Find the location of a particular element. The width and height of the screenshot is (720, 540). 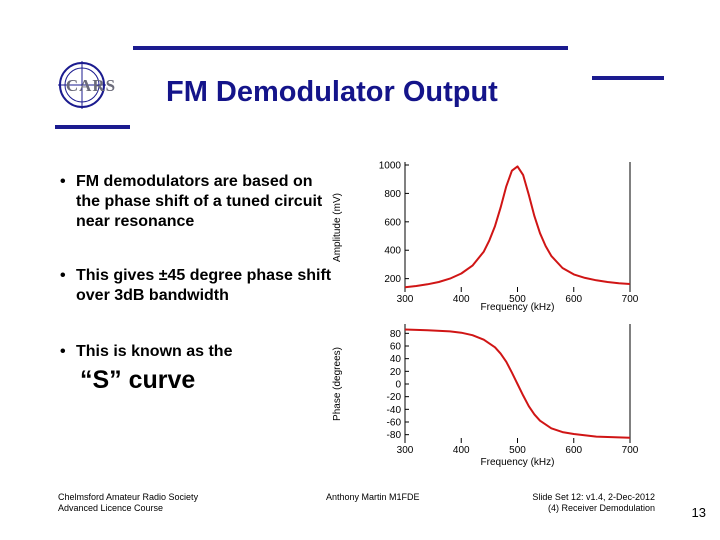

y-tick-label: -20 is located at coordinates (394, 397).